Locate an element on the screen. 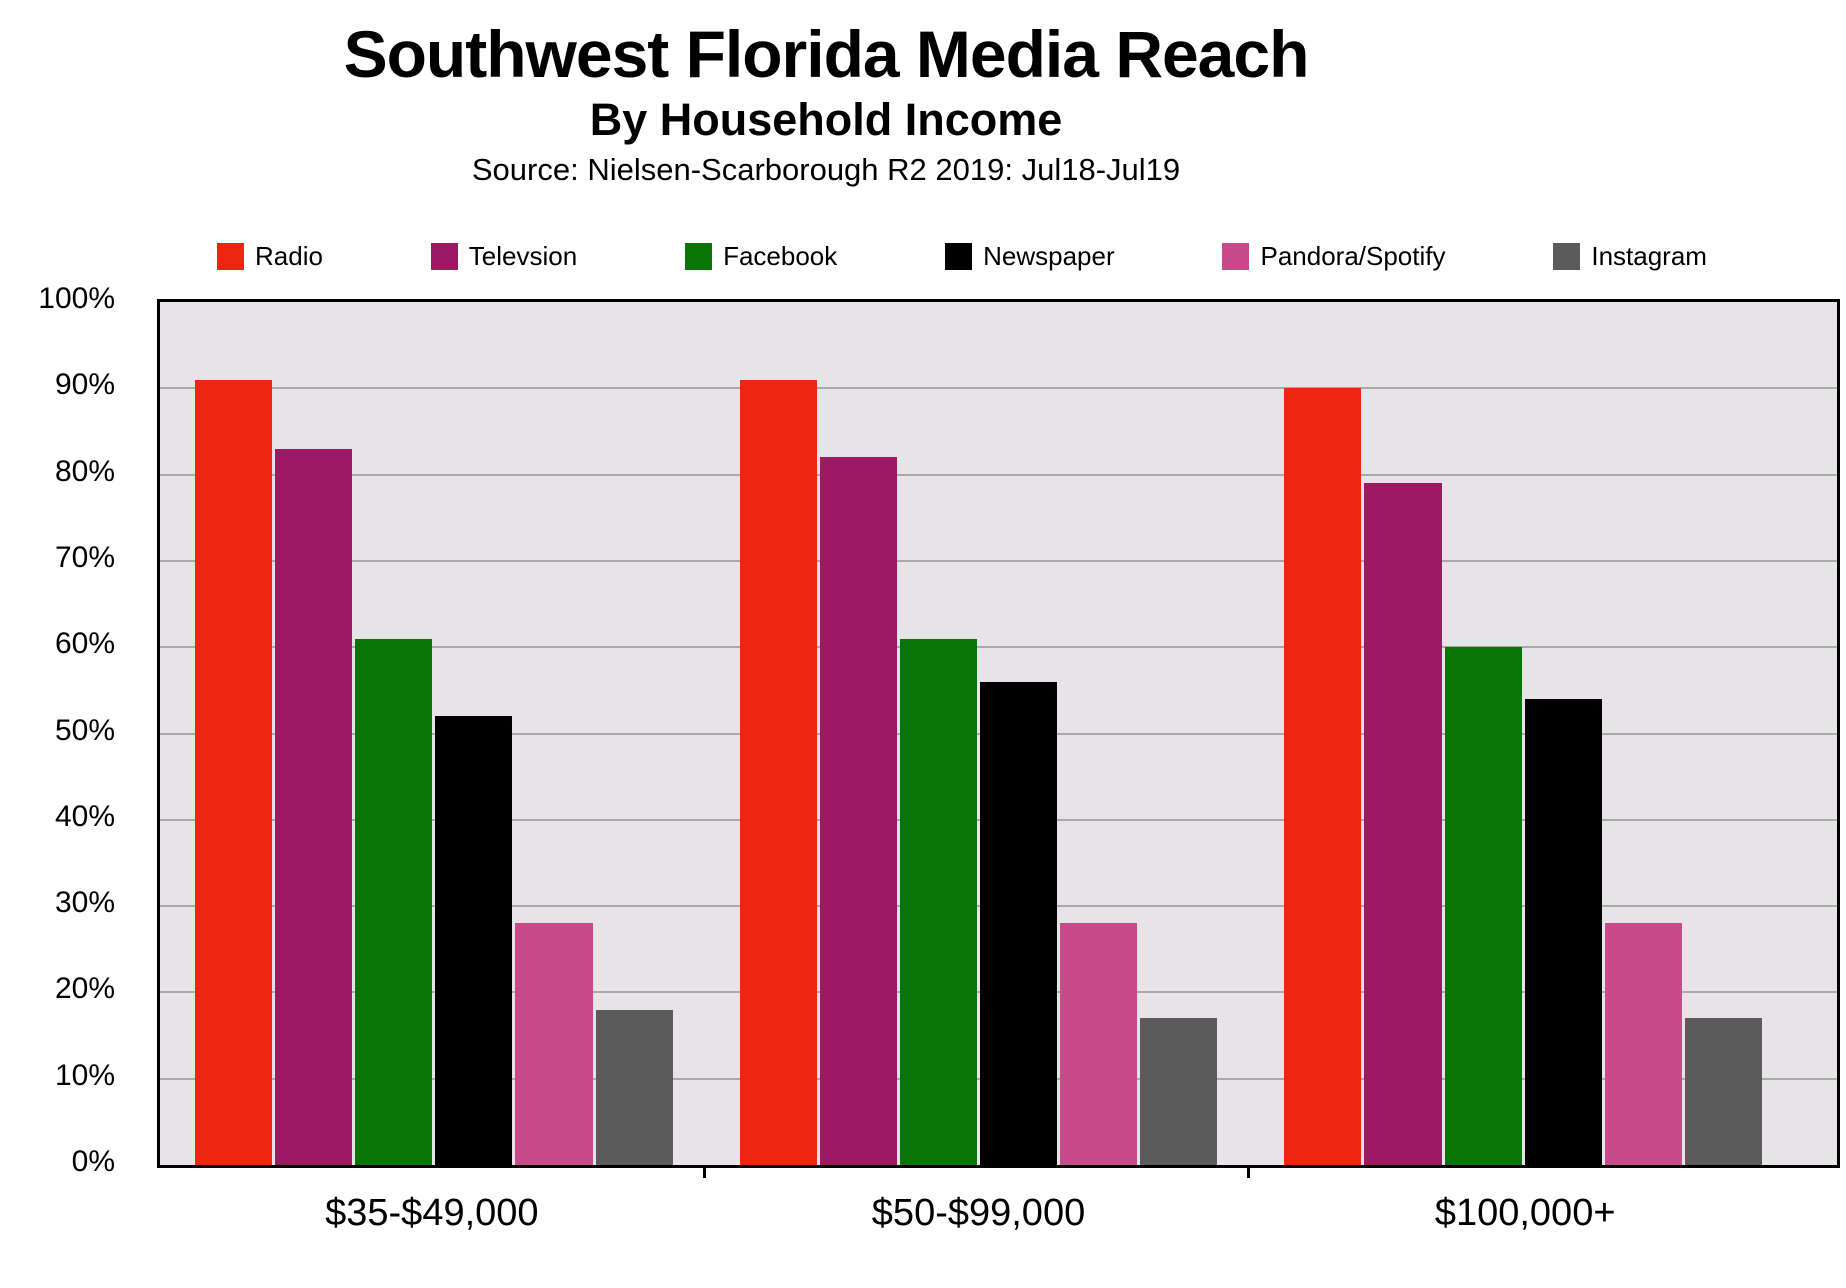 This screenshot has width=1846, height=1288. legend-item-newspaper: Newspaper is located at coordinates (1030, 255).